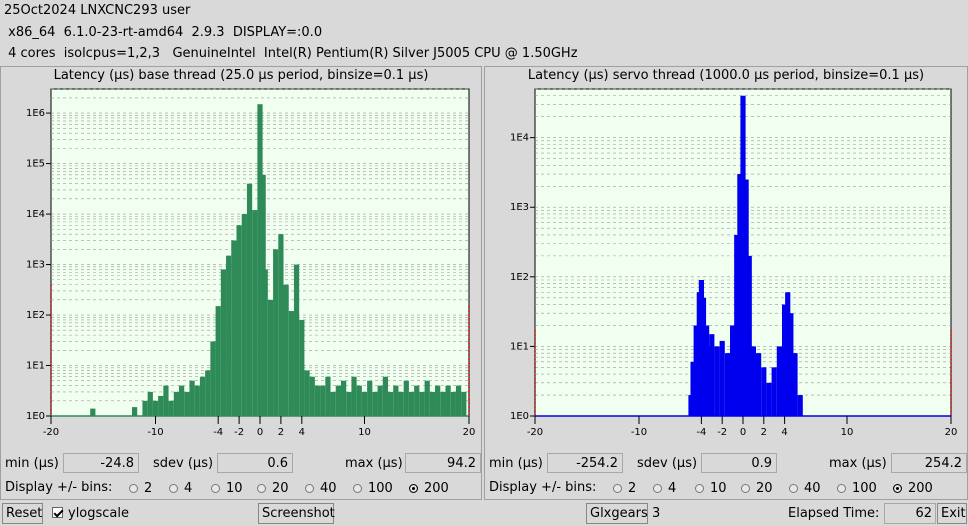 This screenshot has height=526, width=968. I want to click on base-bins-radio-100: 100, so click(373, 488).